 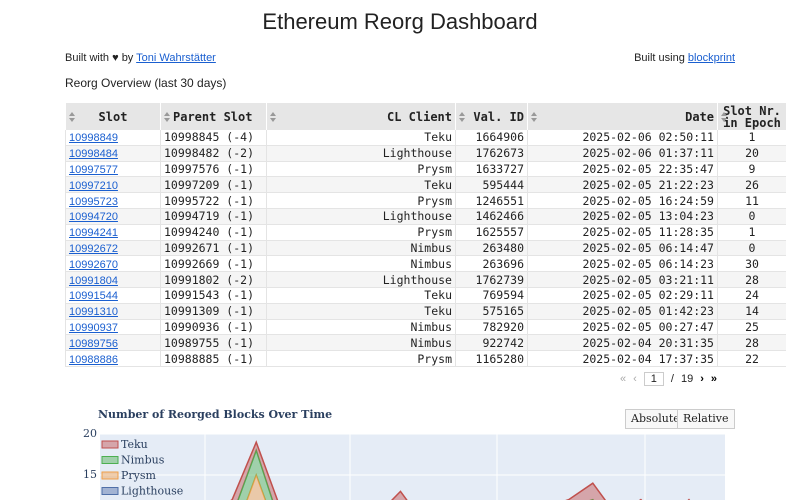 What do you see at coordinates (361, 153) in the screenshot?
I see `table-cell: Lighthouse` at bounding box center [361, 153].